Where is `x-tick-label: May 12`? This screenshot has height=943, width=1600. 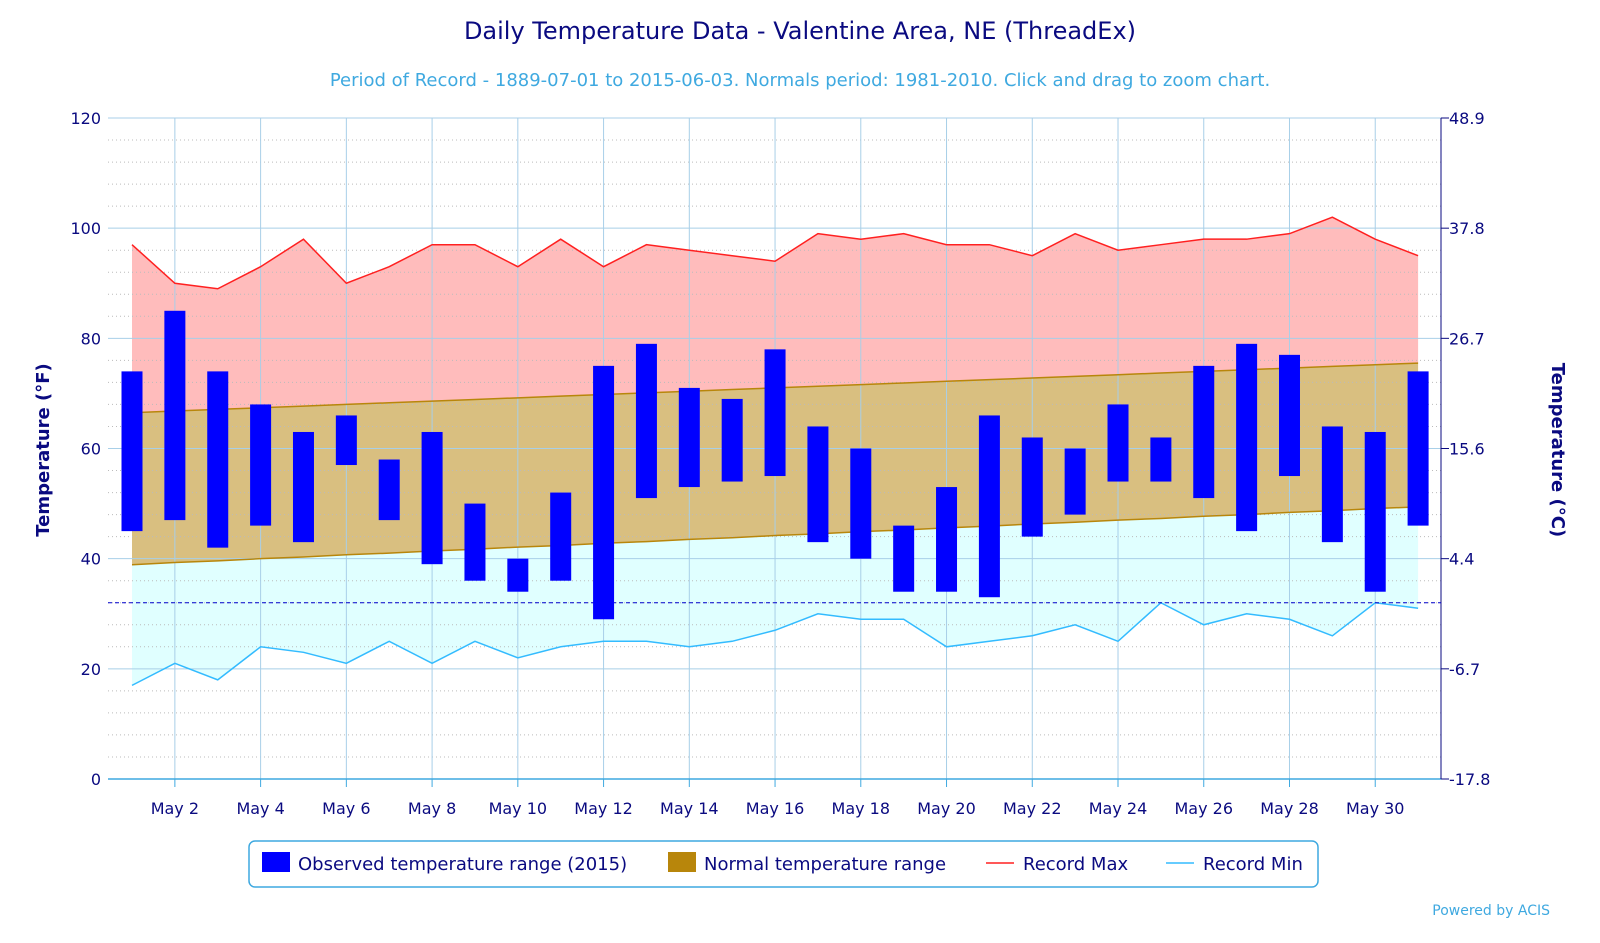 x-tick-label: May 12 is located at coordinates (603, 808).